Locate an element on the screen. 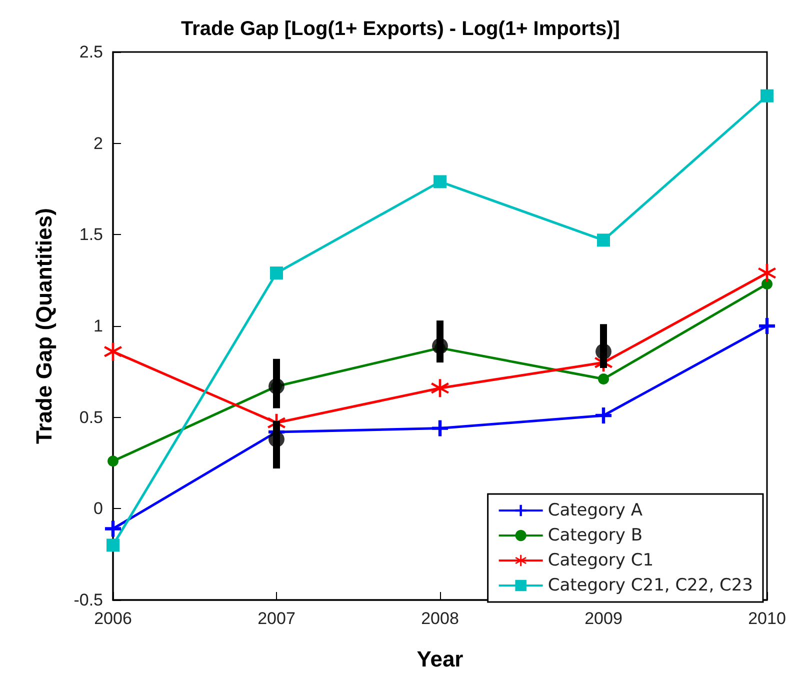 The image size is (801, 687). legend-label: Category B is located at coordinates (595, 536).